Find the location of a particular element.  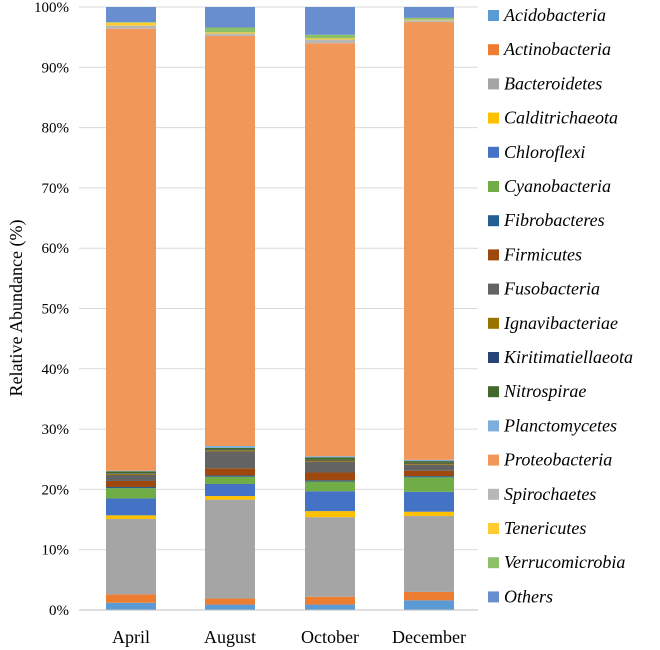

x-category-label: October is located at coordinates (330, 637).